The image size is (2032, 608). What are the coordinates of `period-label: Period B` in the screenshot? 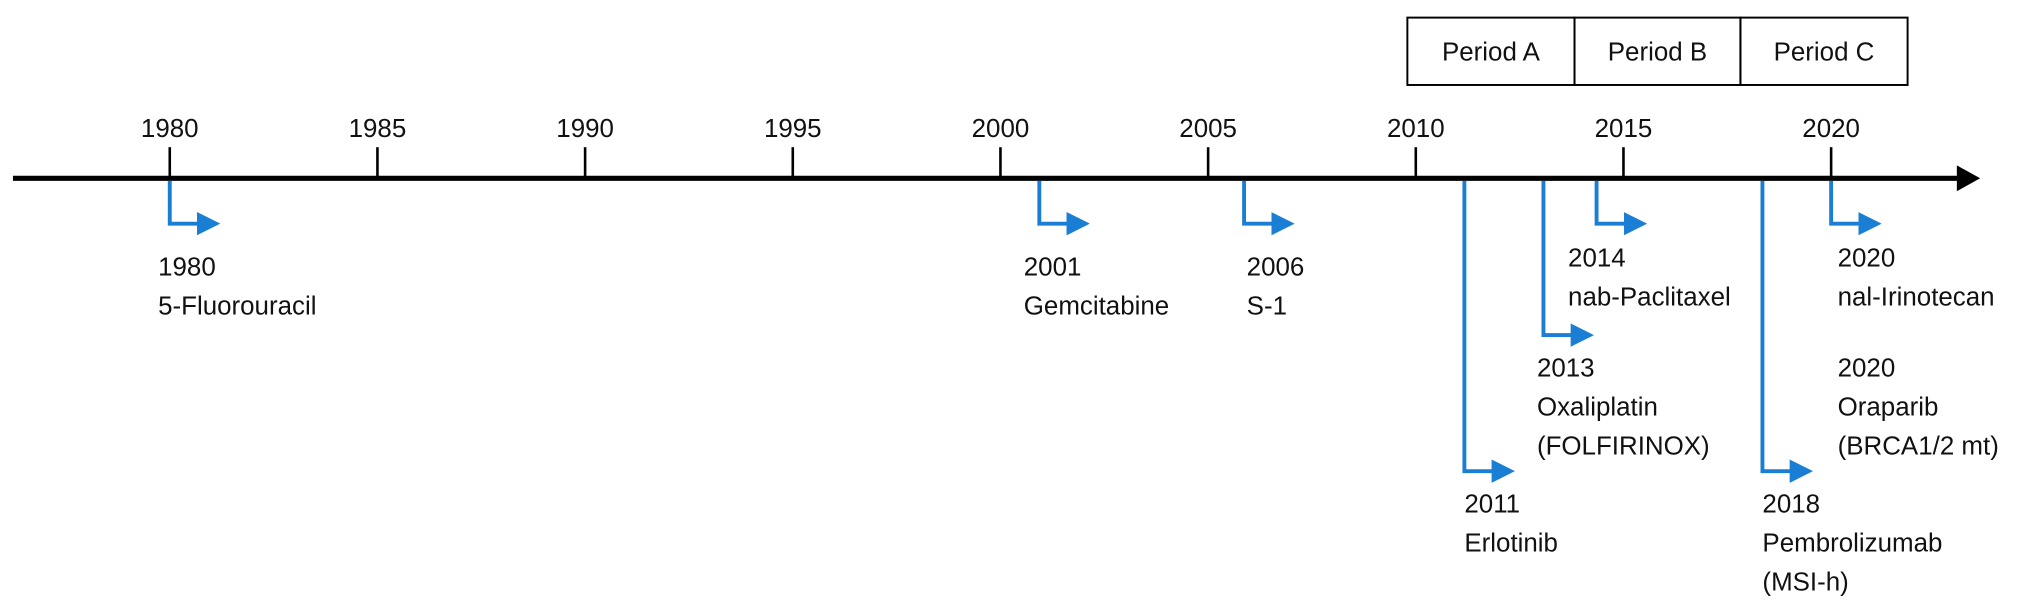 It's located at (1657, 52).